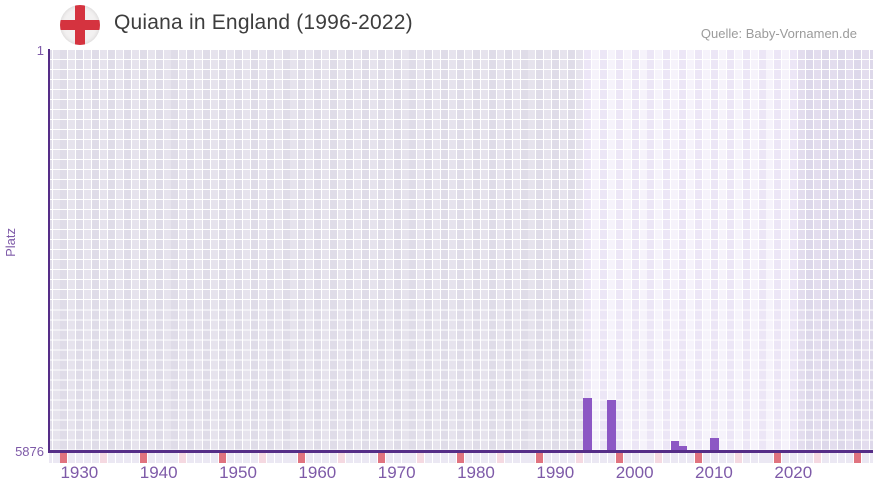 Image resolution: width=873 pixels, height=492 pixels. Describe the element at coordinates (555, 472) in the screenshot. I see `x-axis-label: 1990` at that location.